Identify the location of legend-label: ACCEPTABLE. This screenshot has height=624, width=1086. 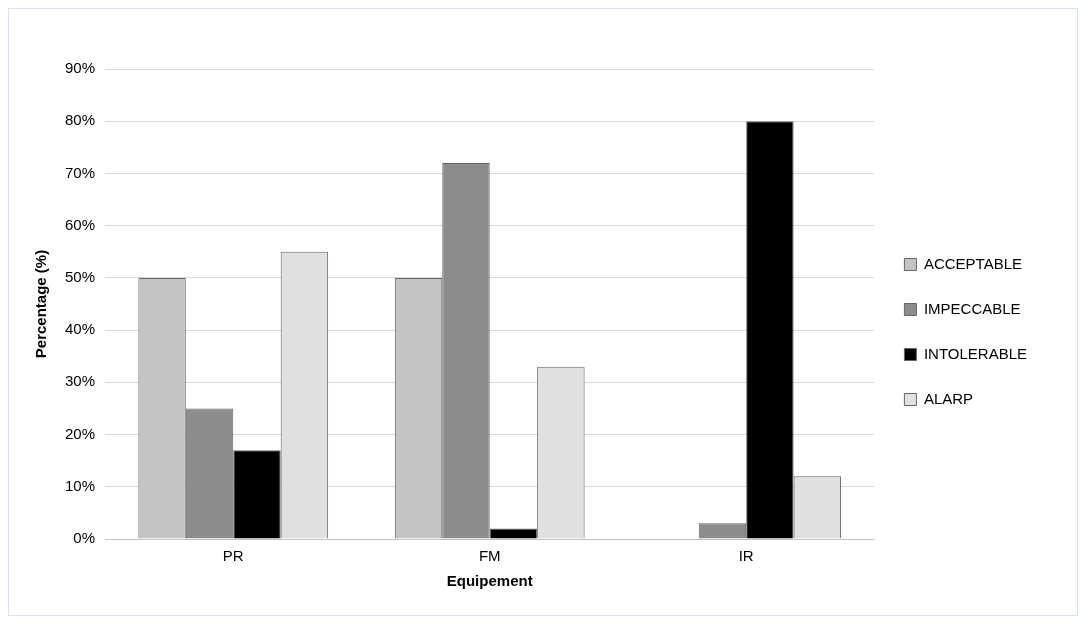
(972, 263).